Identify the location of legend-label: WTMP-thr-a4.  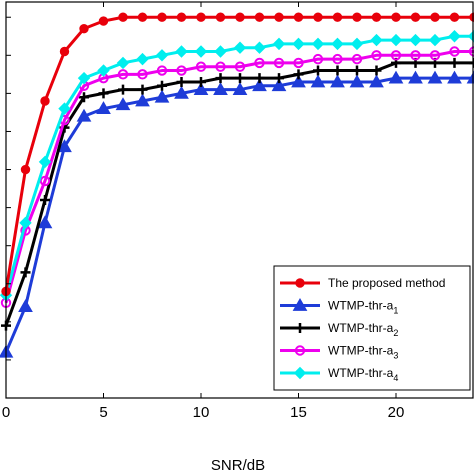
(363, 374).